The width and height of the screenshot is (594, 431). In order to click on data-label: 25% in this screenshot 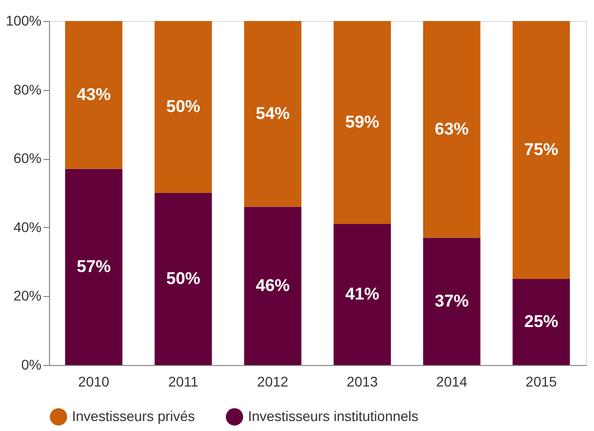, I will do `click(541, 321)`.